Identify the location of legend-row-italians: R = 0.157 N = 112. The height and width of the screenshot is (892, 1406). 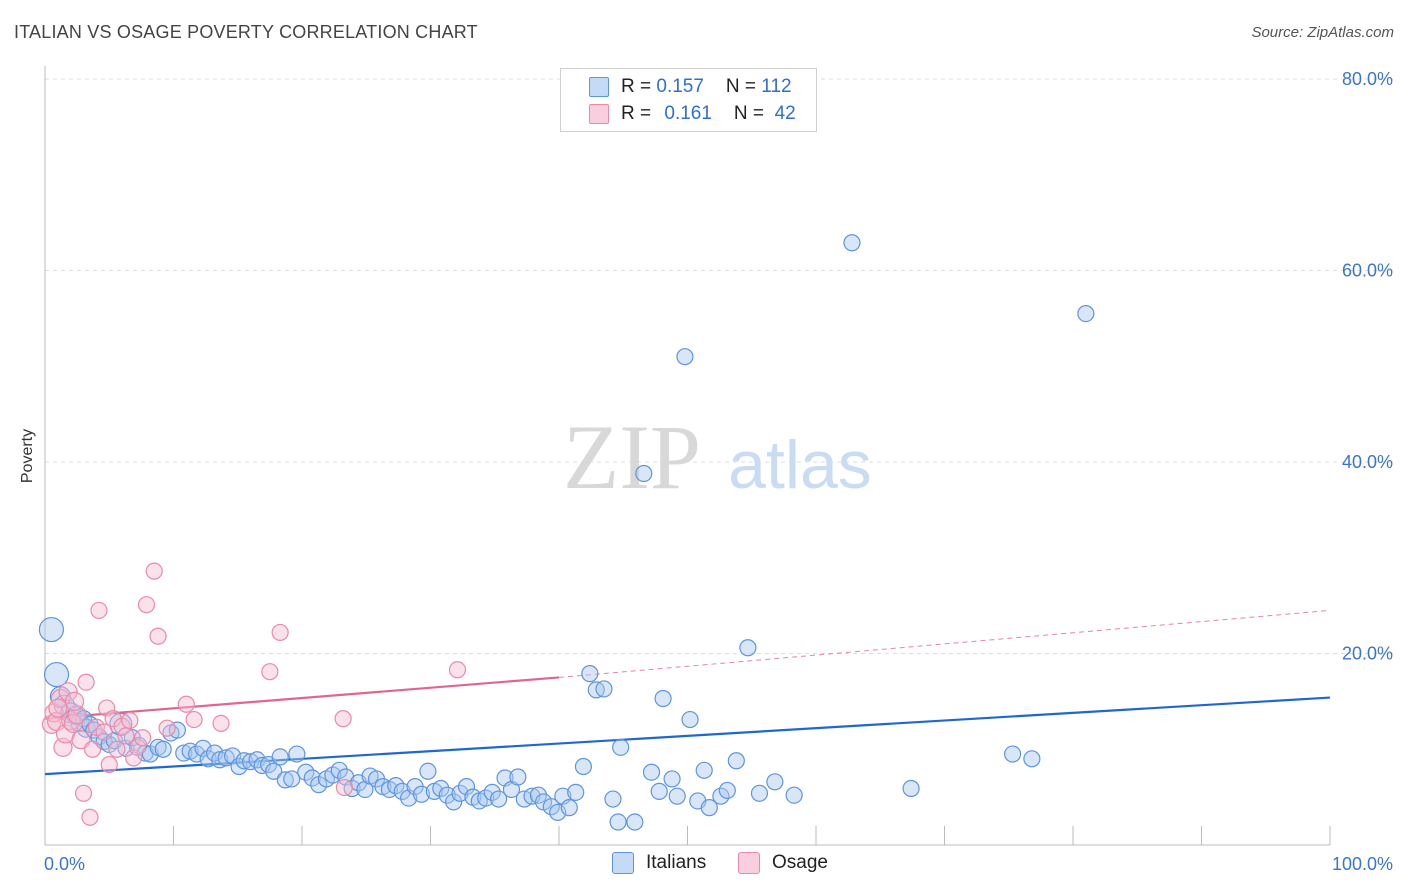
(676, 87).